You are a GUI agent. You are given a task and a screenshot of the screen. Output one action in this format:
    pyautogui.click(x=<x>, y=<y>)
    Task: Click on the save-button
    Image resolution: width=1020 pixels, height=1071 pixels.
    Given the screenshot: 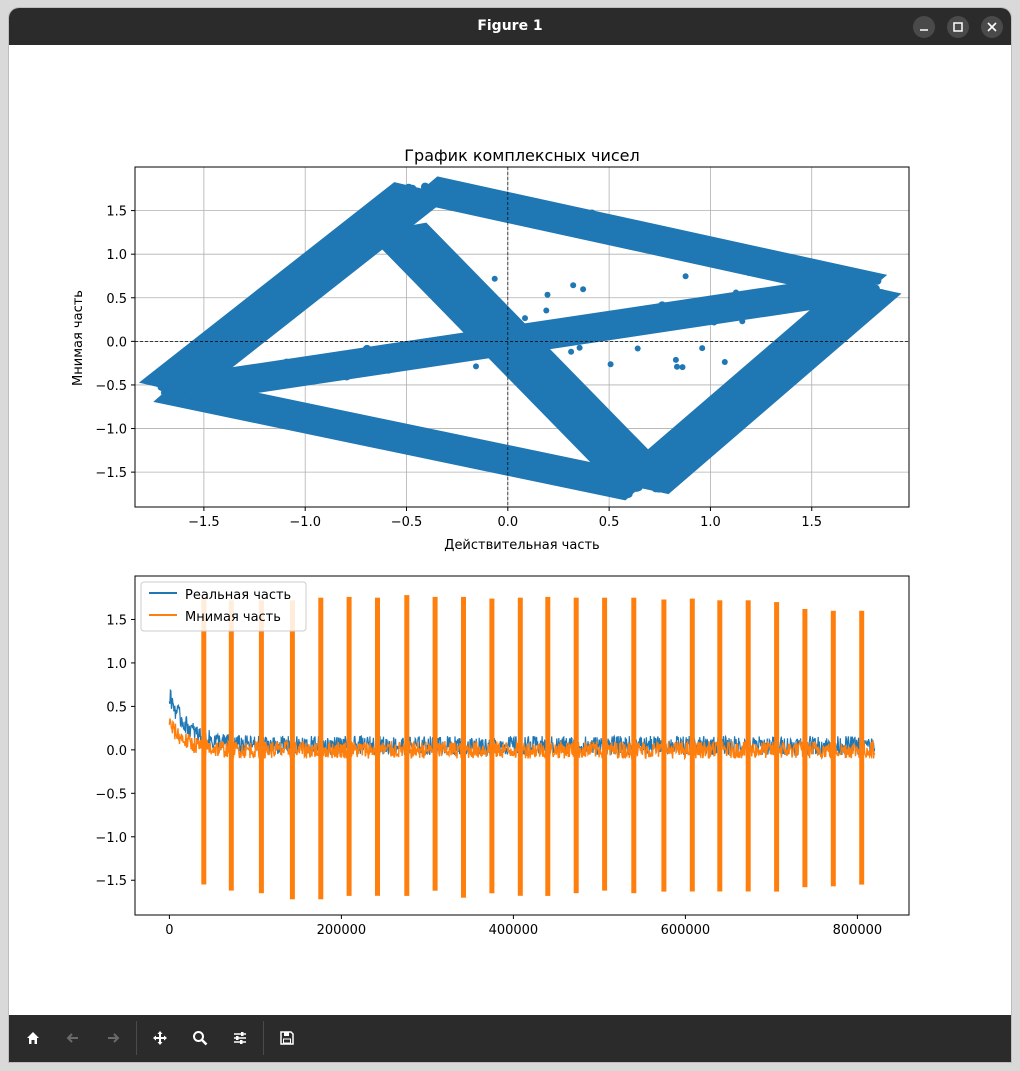 What is the action you would take?
    pyautogui.click(x=287, y=1038)
    